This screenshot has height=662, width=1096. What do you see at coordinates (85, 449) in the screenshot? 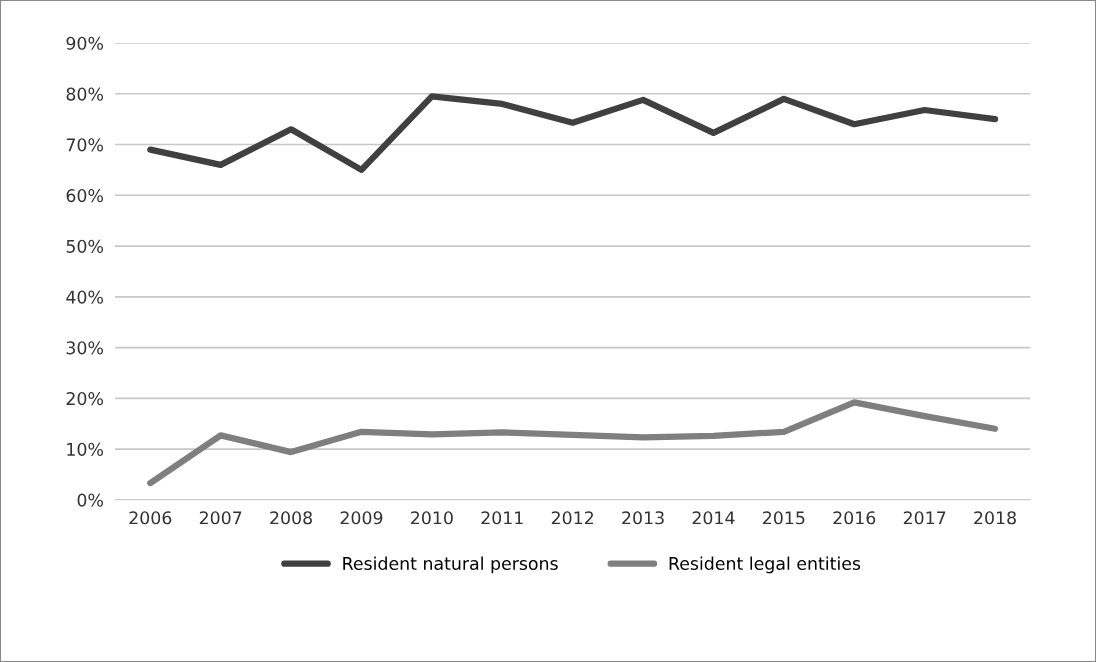
I see `y-tick-label: 10%` at bounding box center [85, 449].